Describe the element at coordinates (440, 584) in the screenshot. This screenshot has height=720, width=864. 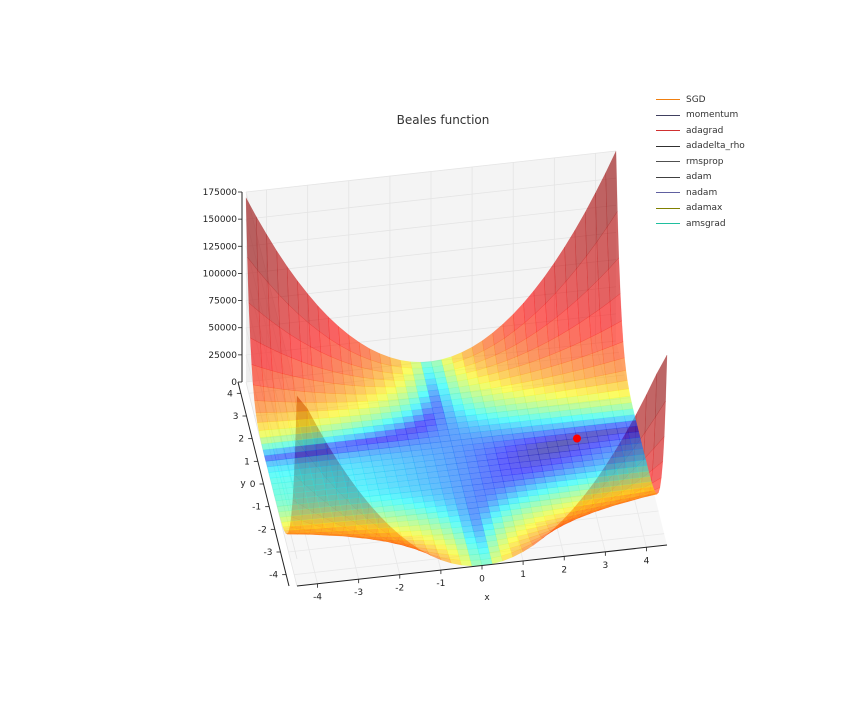
I see `x-tick-label: -1` at that location.